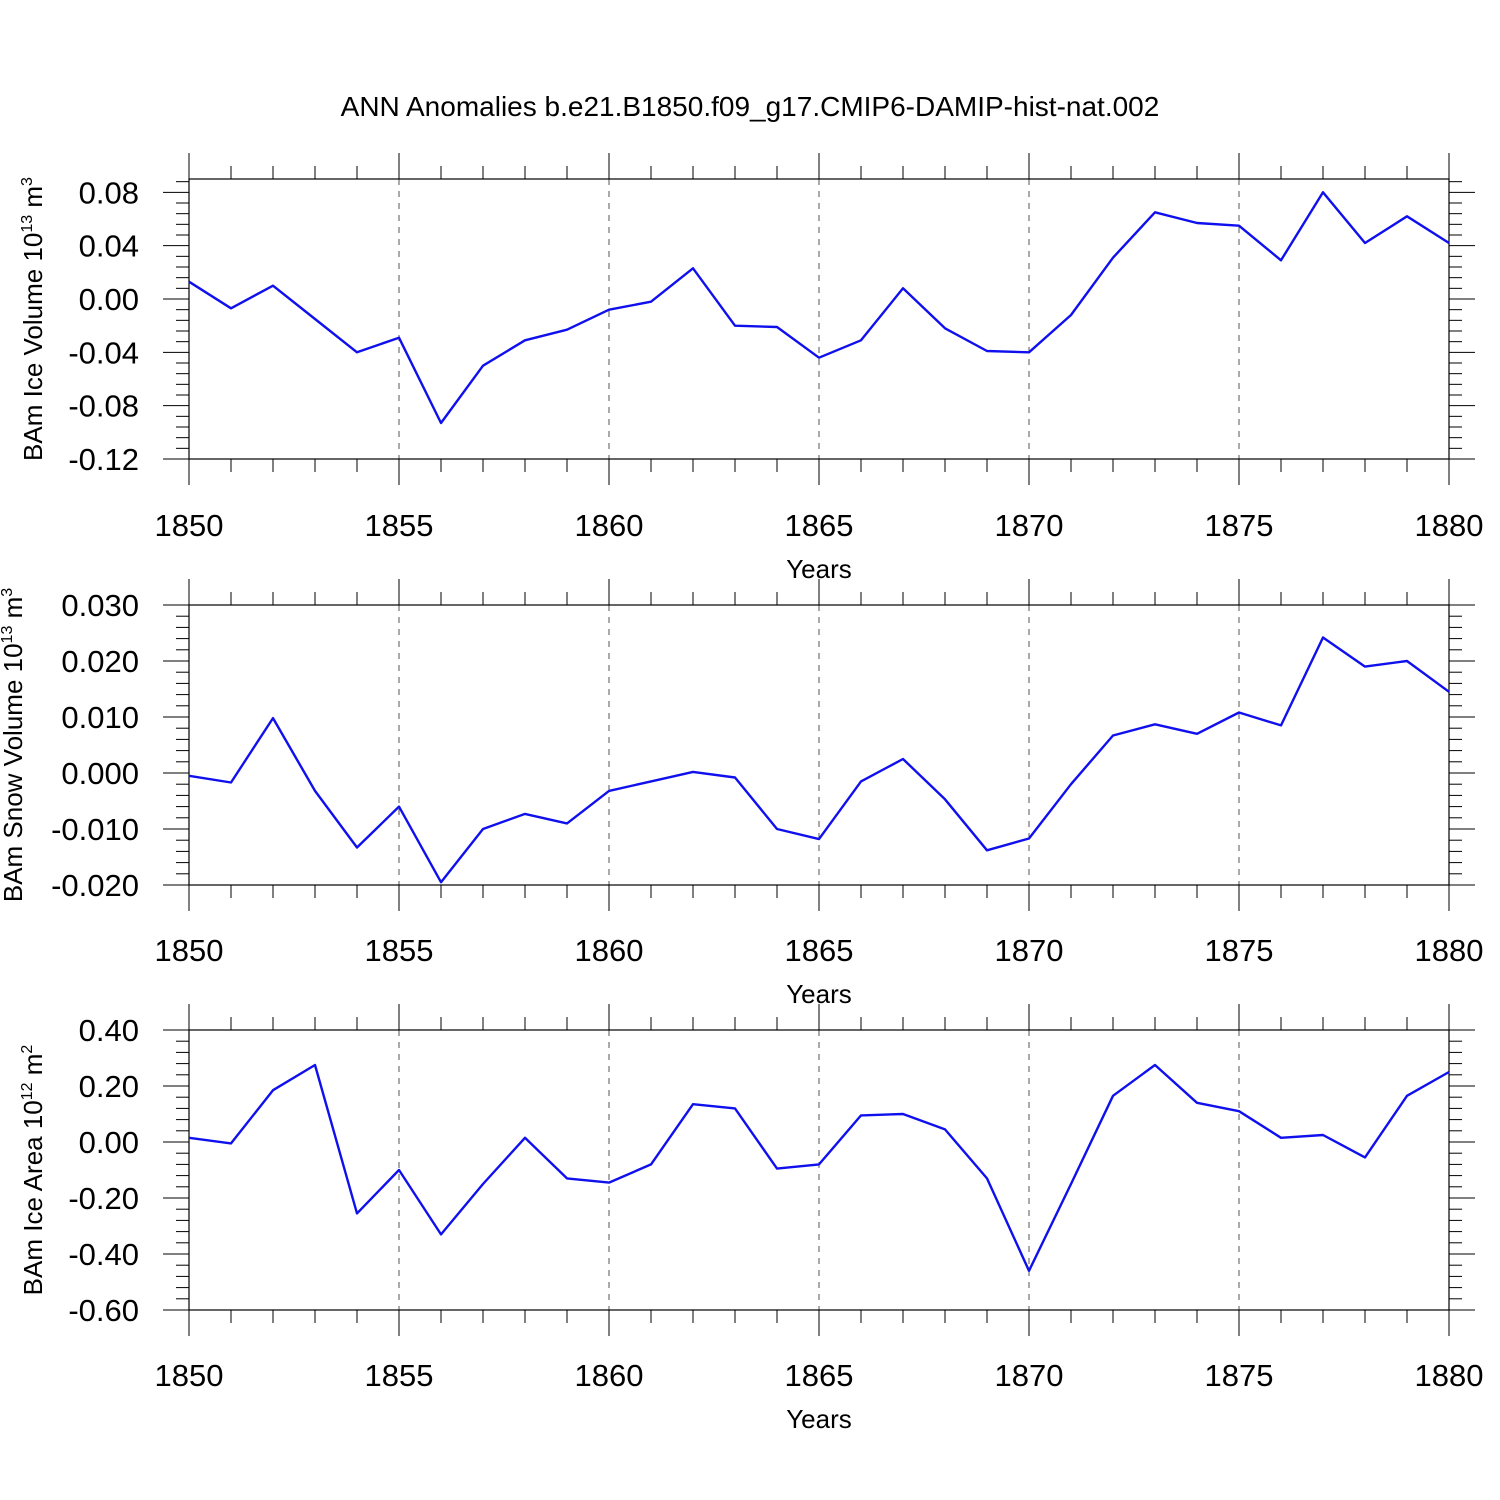 This screenshot has height=1500, width=1500. What do you see at coordinates (33, 1170) in the screenshot?
I see `y-axis-title: BAm Ice Area 1012 m2` at bounding box center [33, 1170].